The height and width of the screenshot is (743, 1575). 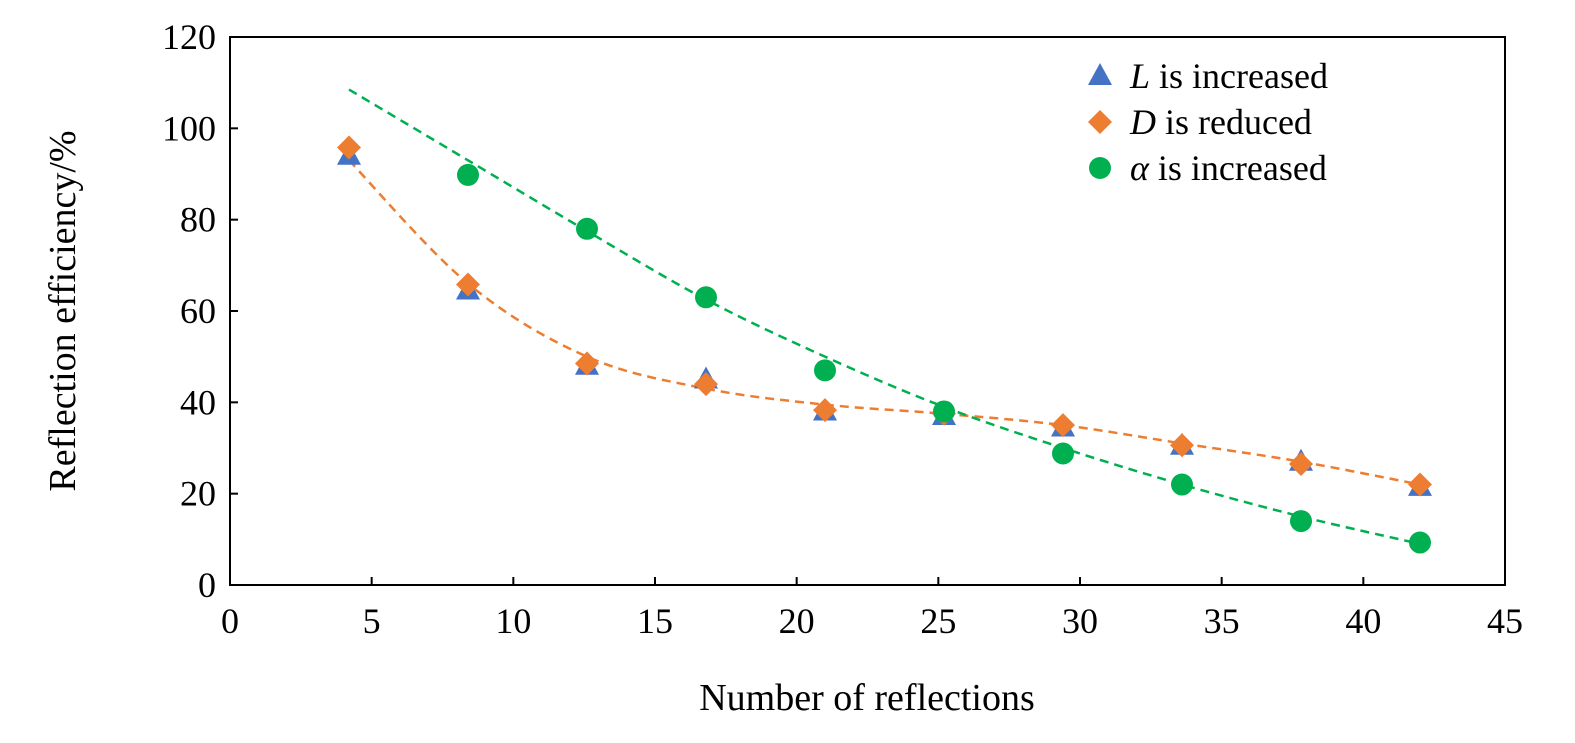 What do you see at coordinates (1228, 76) in the screenshot?
I see `legend-entry: L is increased` at bounding box center [1228, 76].